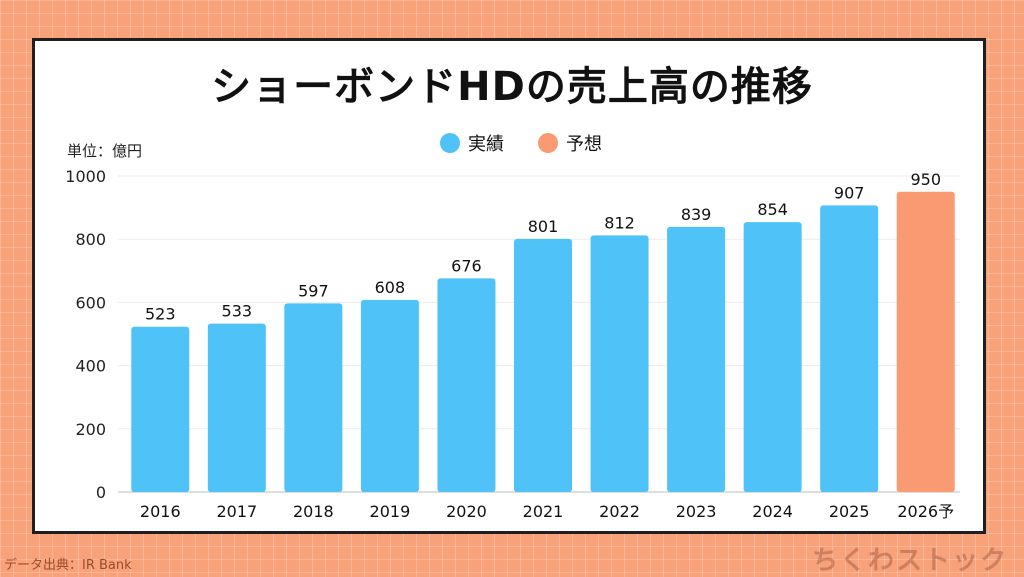  I want to click on x-tick-label: 2017, so click(236, 511).